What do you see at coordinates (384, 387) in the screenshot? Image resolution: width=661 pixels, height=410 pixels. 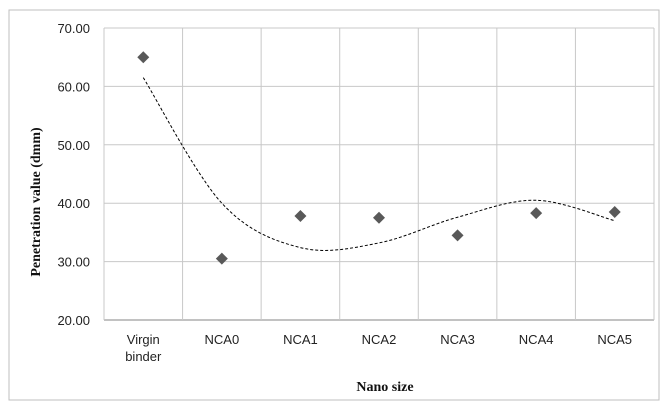 I see `x-axis-title: Nano size` at bounding box center [384, 387].